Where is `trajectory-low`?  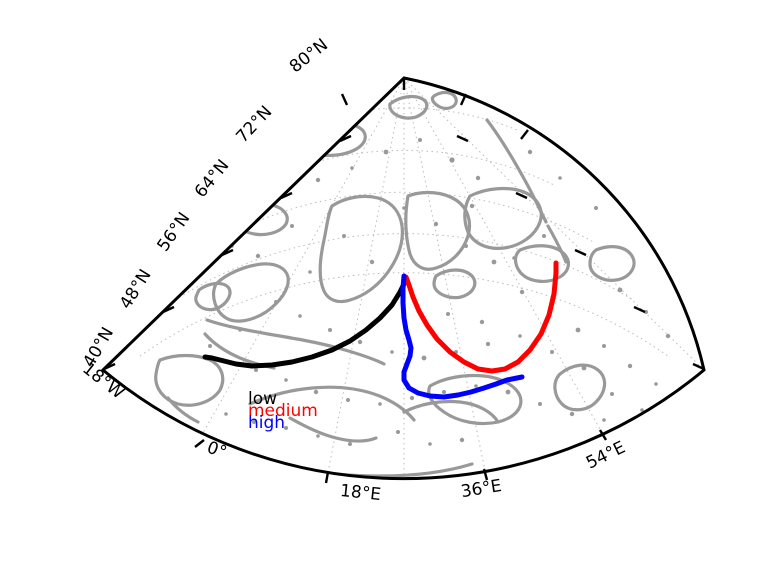 trajectory-low is located at coordinates (305, 322).